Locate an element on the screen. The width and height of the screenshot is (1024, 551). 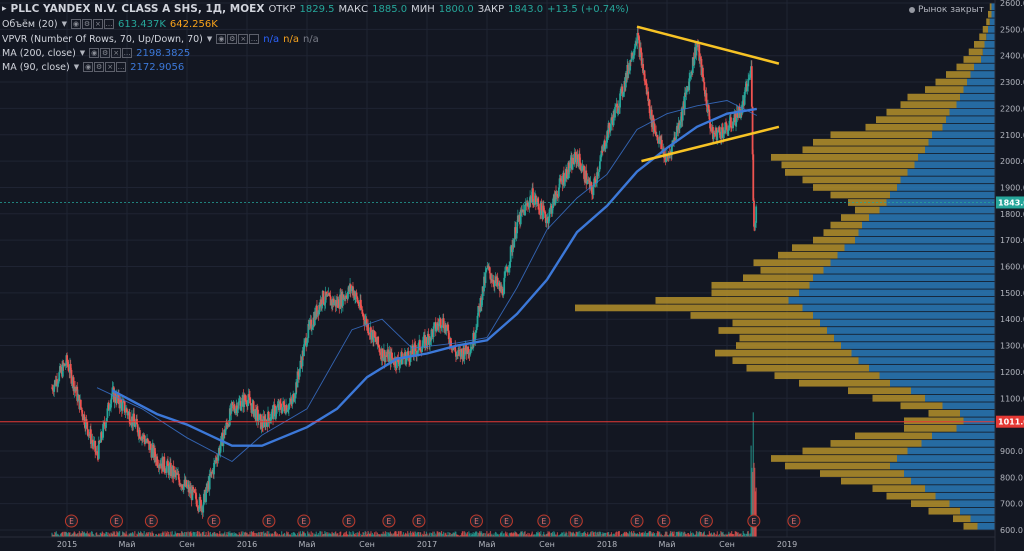
earnings-label: E is located at coordinates (116, 521).